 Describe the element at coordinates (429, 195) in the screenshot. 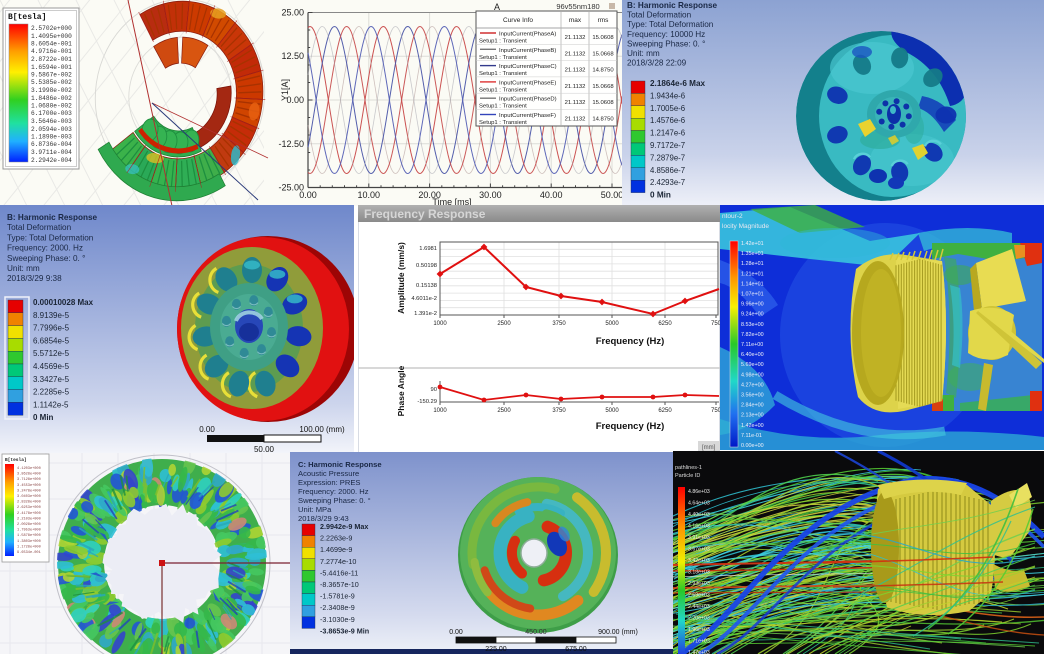

I see `svg-text: 20.00` at that location.